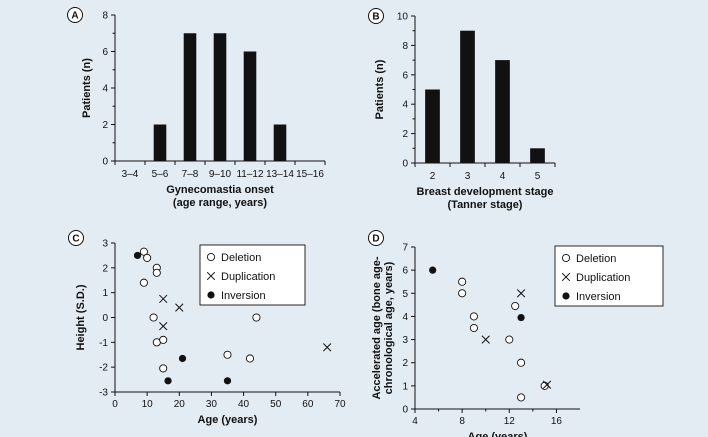  I want to click on y-tick-label: -1, so click(103, 343).